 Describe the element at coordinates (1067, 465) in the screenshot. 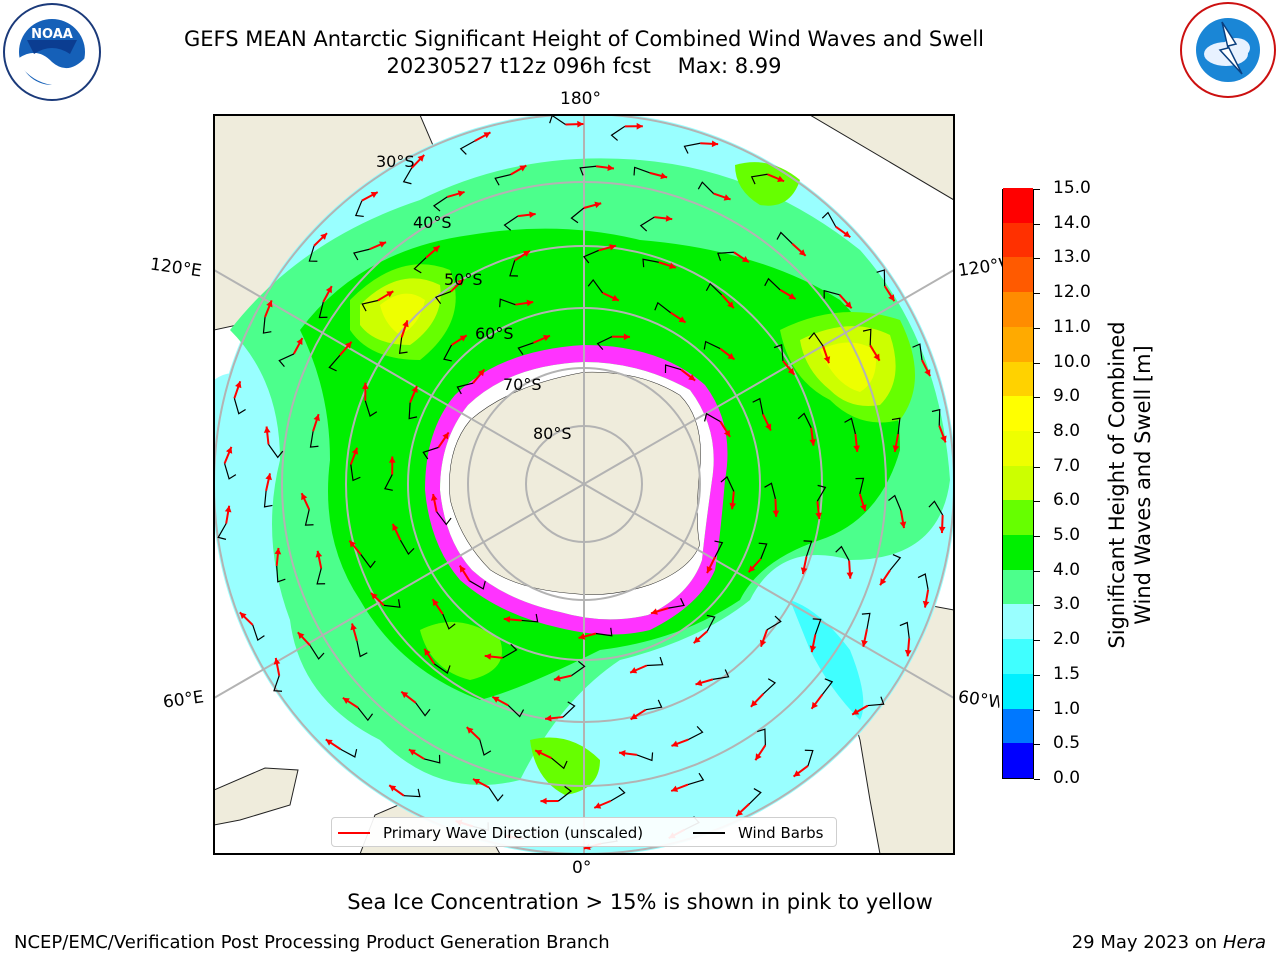

I see `colorbar-tick-label: 7.0` at that location.